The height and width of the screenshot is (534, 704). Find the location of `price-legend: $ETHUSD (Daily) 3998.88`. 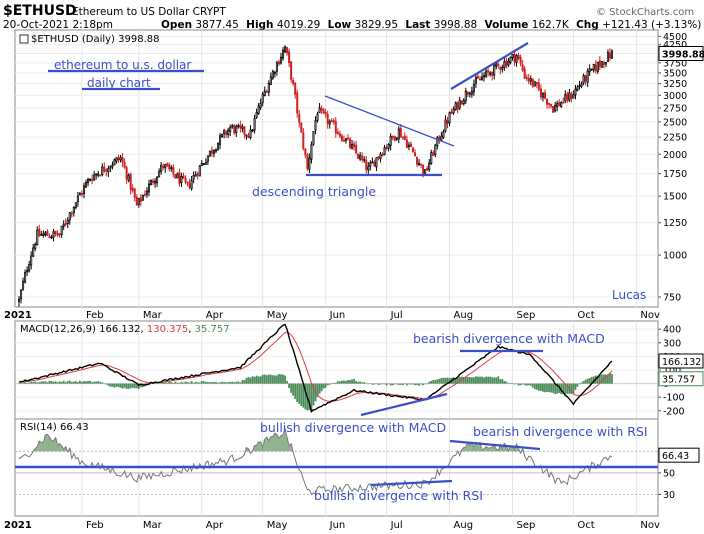

price-legend: $ETHUSD (Daily) 3998.88 is located at coordinates (89, 39).